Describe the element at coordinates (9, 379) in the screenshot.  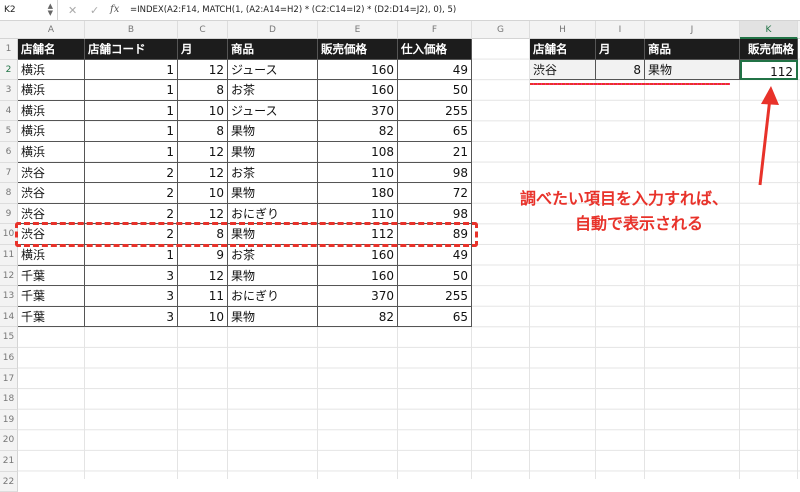
I see `row-header-17: 17` at that location.